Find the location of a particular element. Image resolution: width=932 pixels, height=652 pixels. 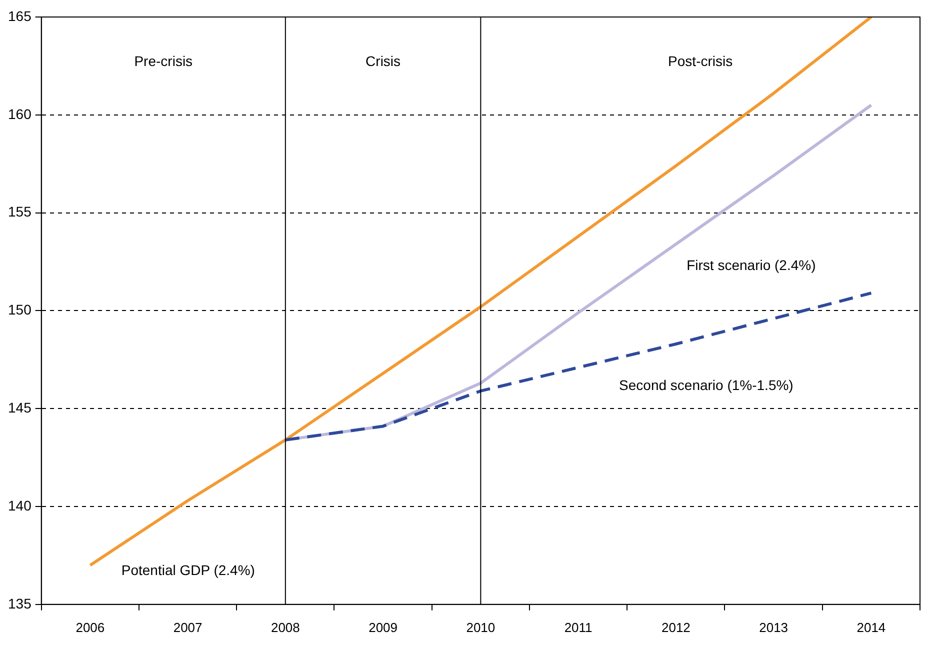

y-tick-label: 145 is located at coordinates (20, 407).